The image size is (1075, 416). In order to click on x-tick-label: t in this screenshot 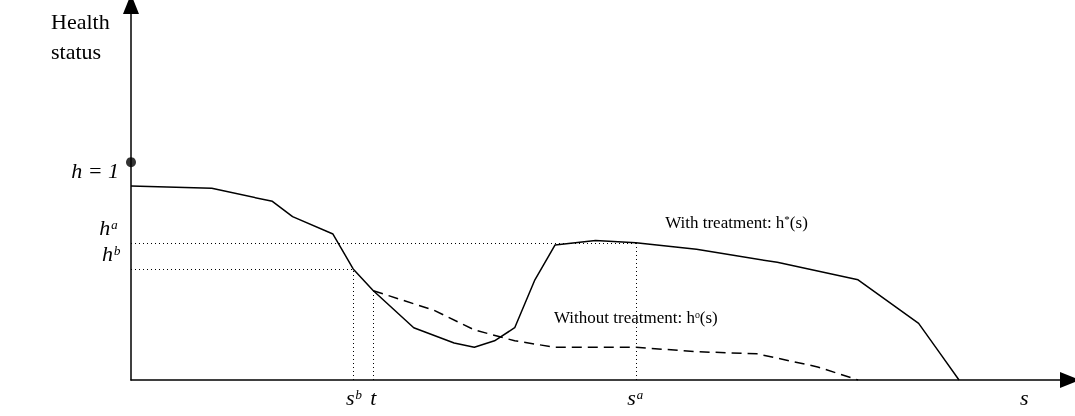, I will do `click(374, 397)`.